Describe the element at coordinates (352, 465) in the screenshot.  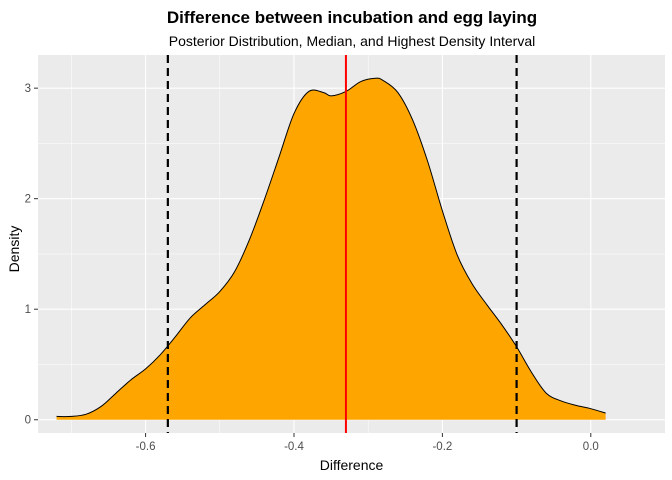
I see `x-axis-title: Difference` at that location.